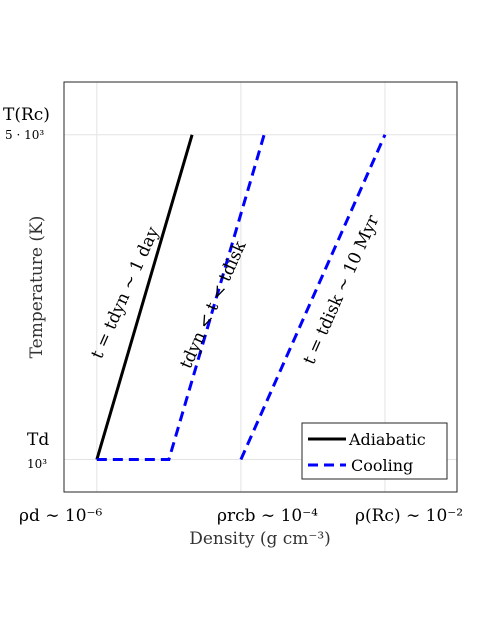  What do you see at coordinates (409, 516) in the screenshot?
I see `x-tick-label-right: ρ(Rc) ∼ 10⁻²` at bounding box center [409, 516].